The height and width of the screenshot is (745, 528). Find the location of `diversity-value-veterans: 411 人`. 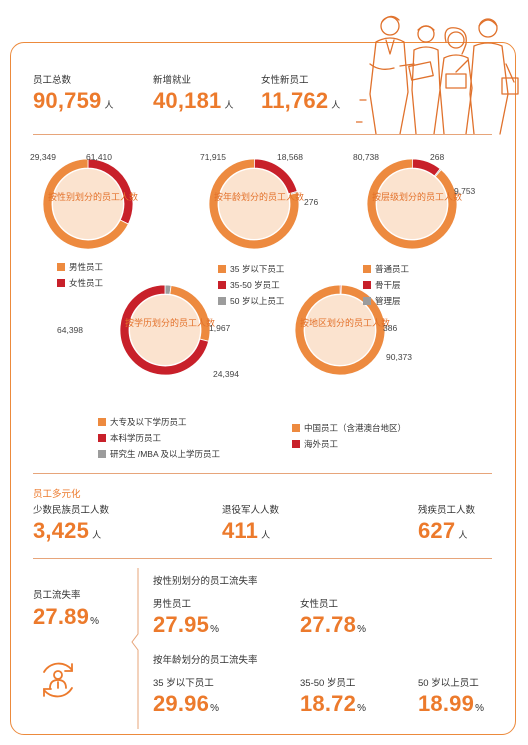

diversity-value-veterans: 411 人 is located at coordinates (246, 530).